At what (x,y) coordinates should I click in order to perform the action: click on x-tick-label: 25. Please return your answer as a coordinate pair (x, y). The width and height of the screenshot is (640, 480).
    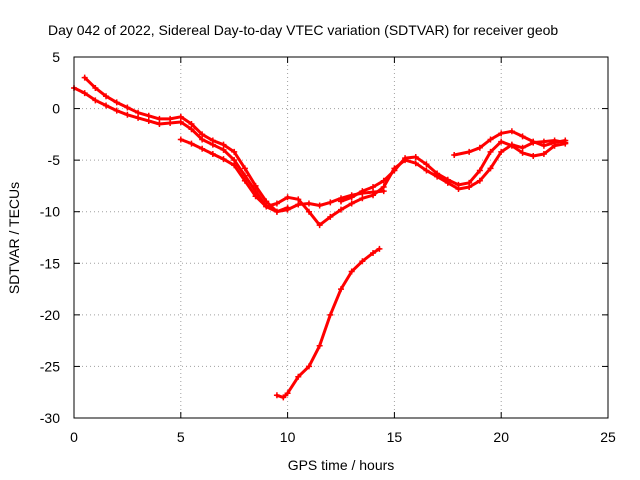
    Looking at the image, I should click on (608, 437).